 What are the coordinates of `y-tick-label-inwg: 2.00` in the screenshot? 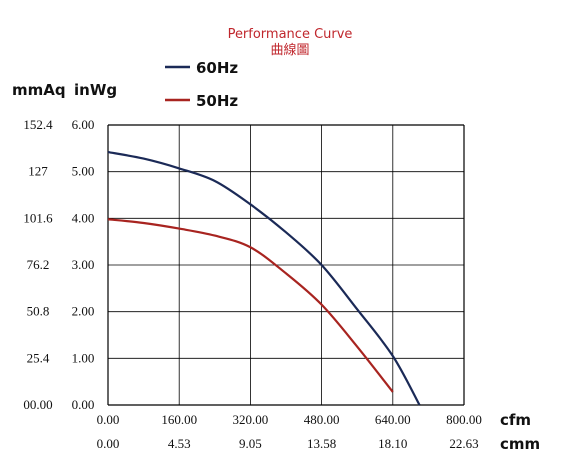 It's located at (83, 311).